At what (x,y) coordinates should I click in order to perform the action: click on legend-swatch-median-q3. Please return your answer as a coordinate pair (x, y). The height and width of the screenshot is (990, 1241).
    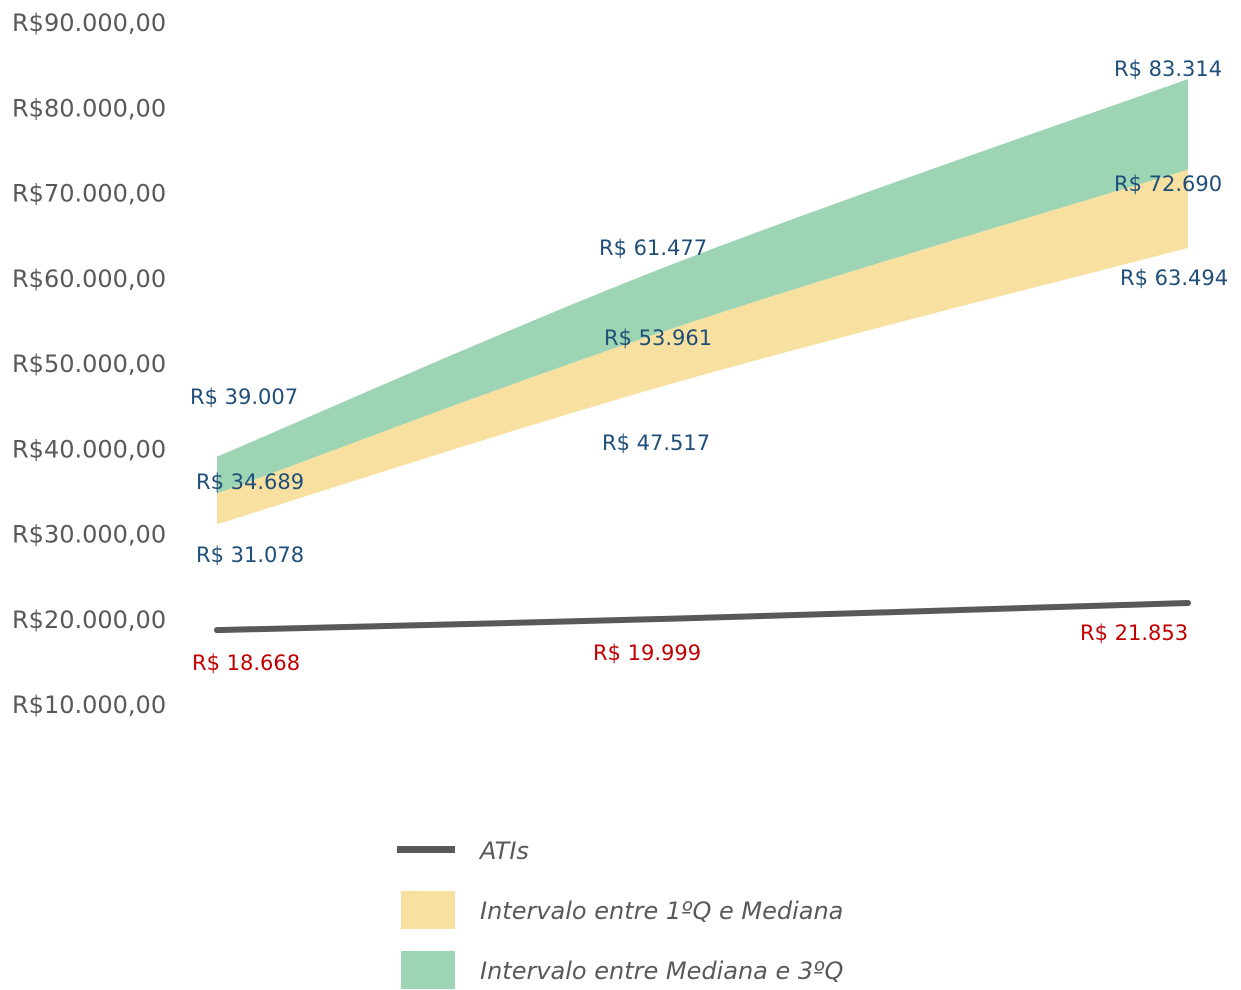
    Looking at the image, I should click on (428, 970).